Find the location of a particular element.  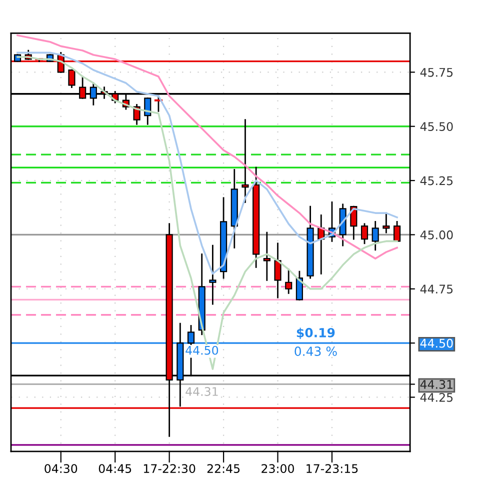

y-tick-label: 44.75 is located at coordinates (436, 289).